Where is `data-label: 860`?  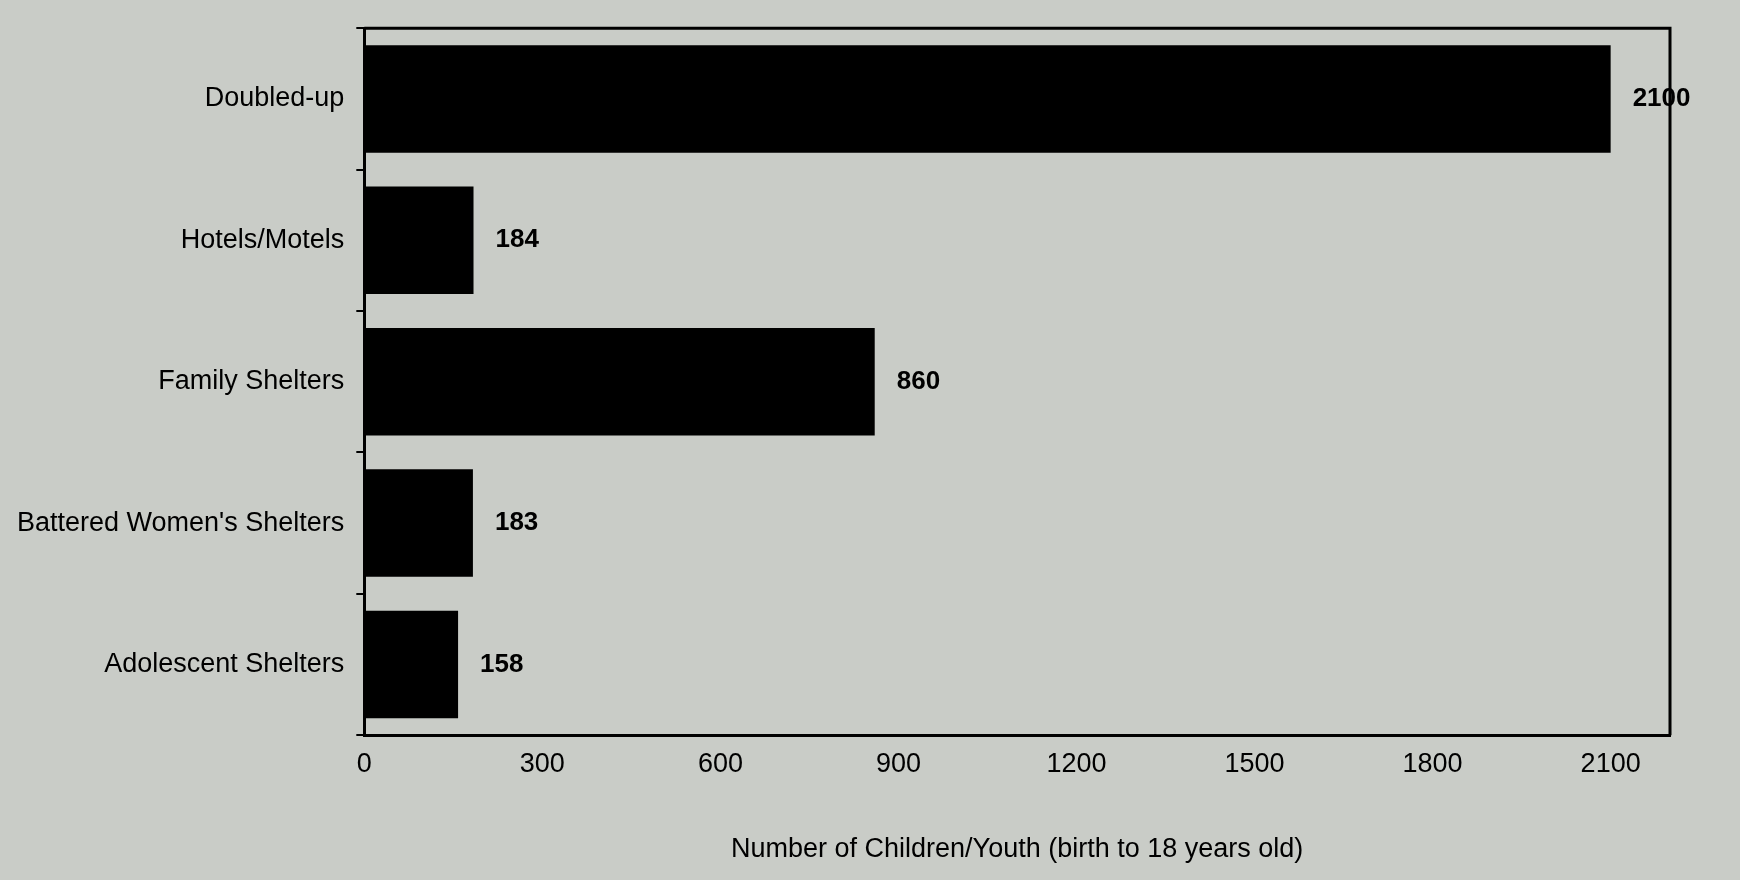
data-label: 860 is located at coordinates (918, 379).